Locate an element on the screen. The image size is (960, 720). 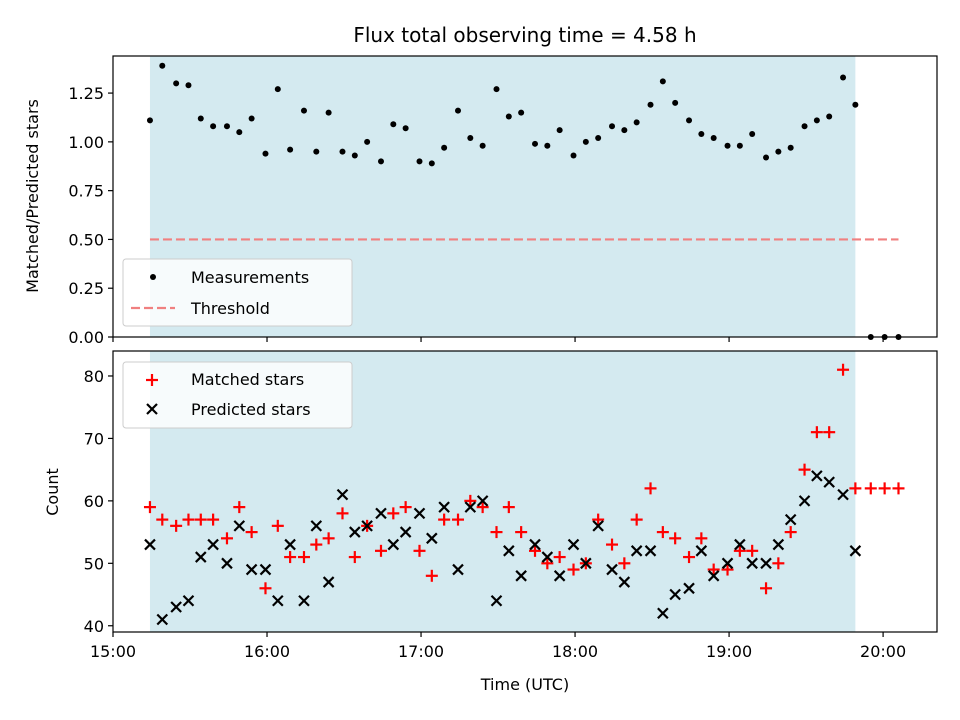
legend-measurements-label: Measurements is located at coordinates (250, 277).